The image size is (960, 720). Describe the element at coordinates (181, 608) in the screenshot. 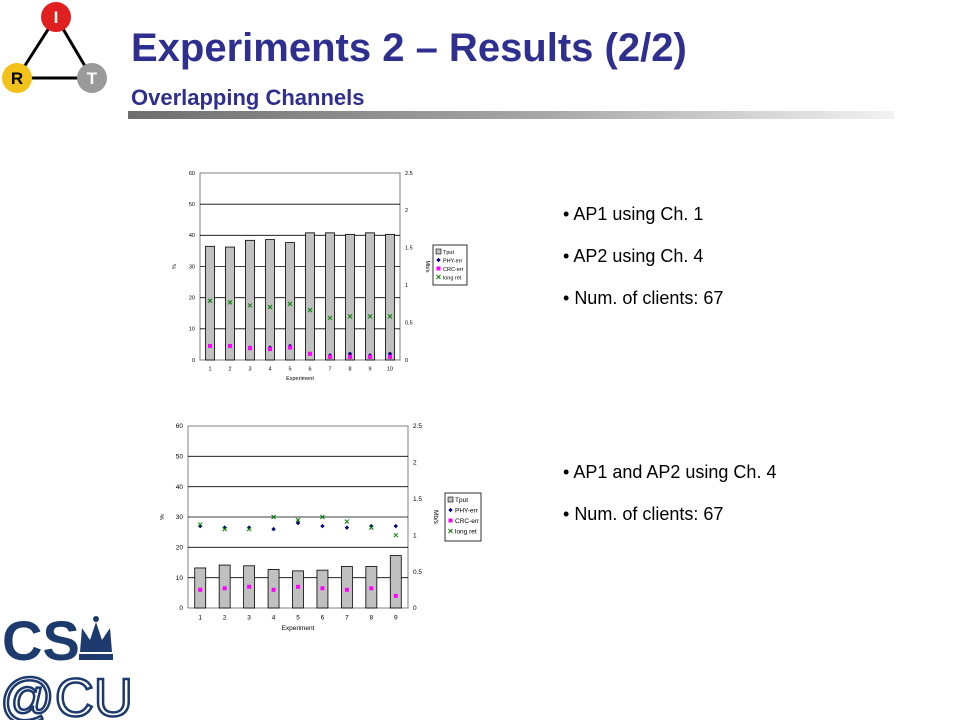

I see `y-tick-label: 0` at that location.